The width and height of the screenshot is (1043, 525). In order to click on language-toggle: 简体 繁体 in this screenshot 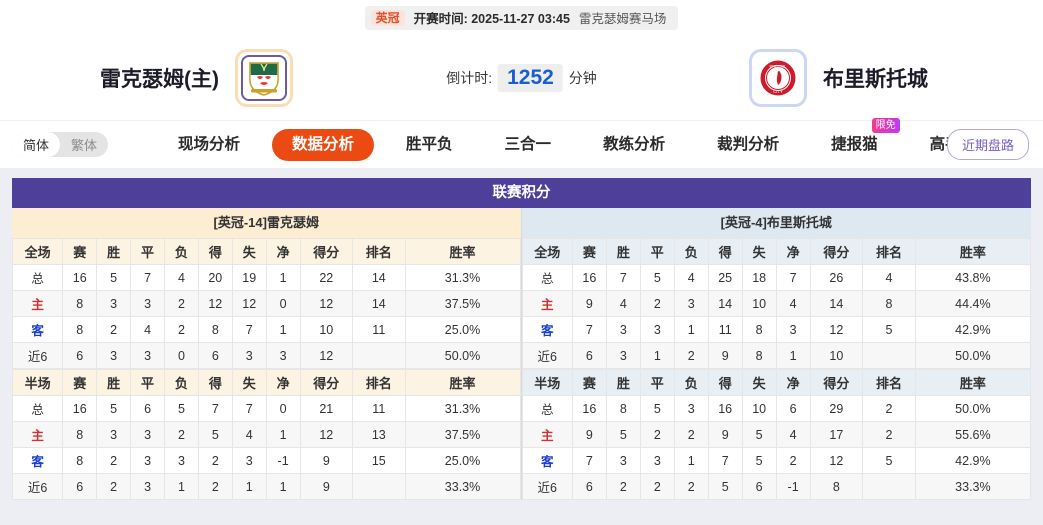, I will do `click(60, 144)`.